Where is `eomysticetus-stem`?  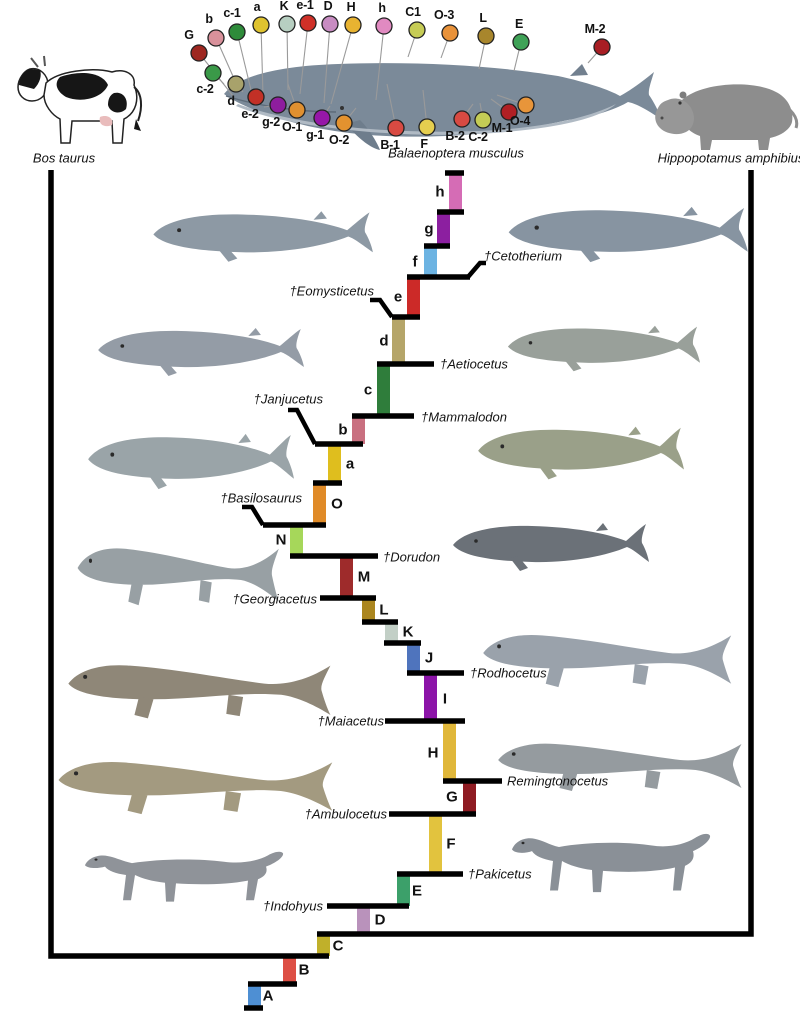
eomysticetus-stem is located at coordinates (382, 308).